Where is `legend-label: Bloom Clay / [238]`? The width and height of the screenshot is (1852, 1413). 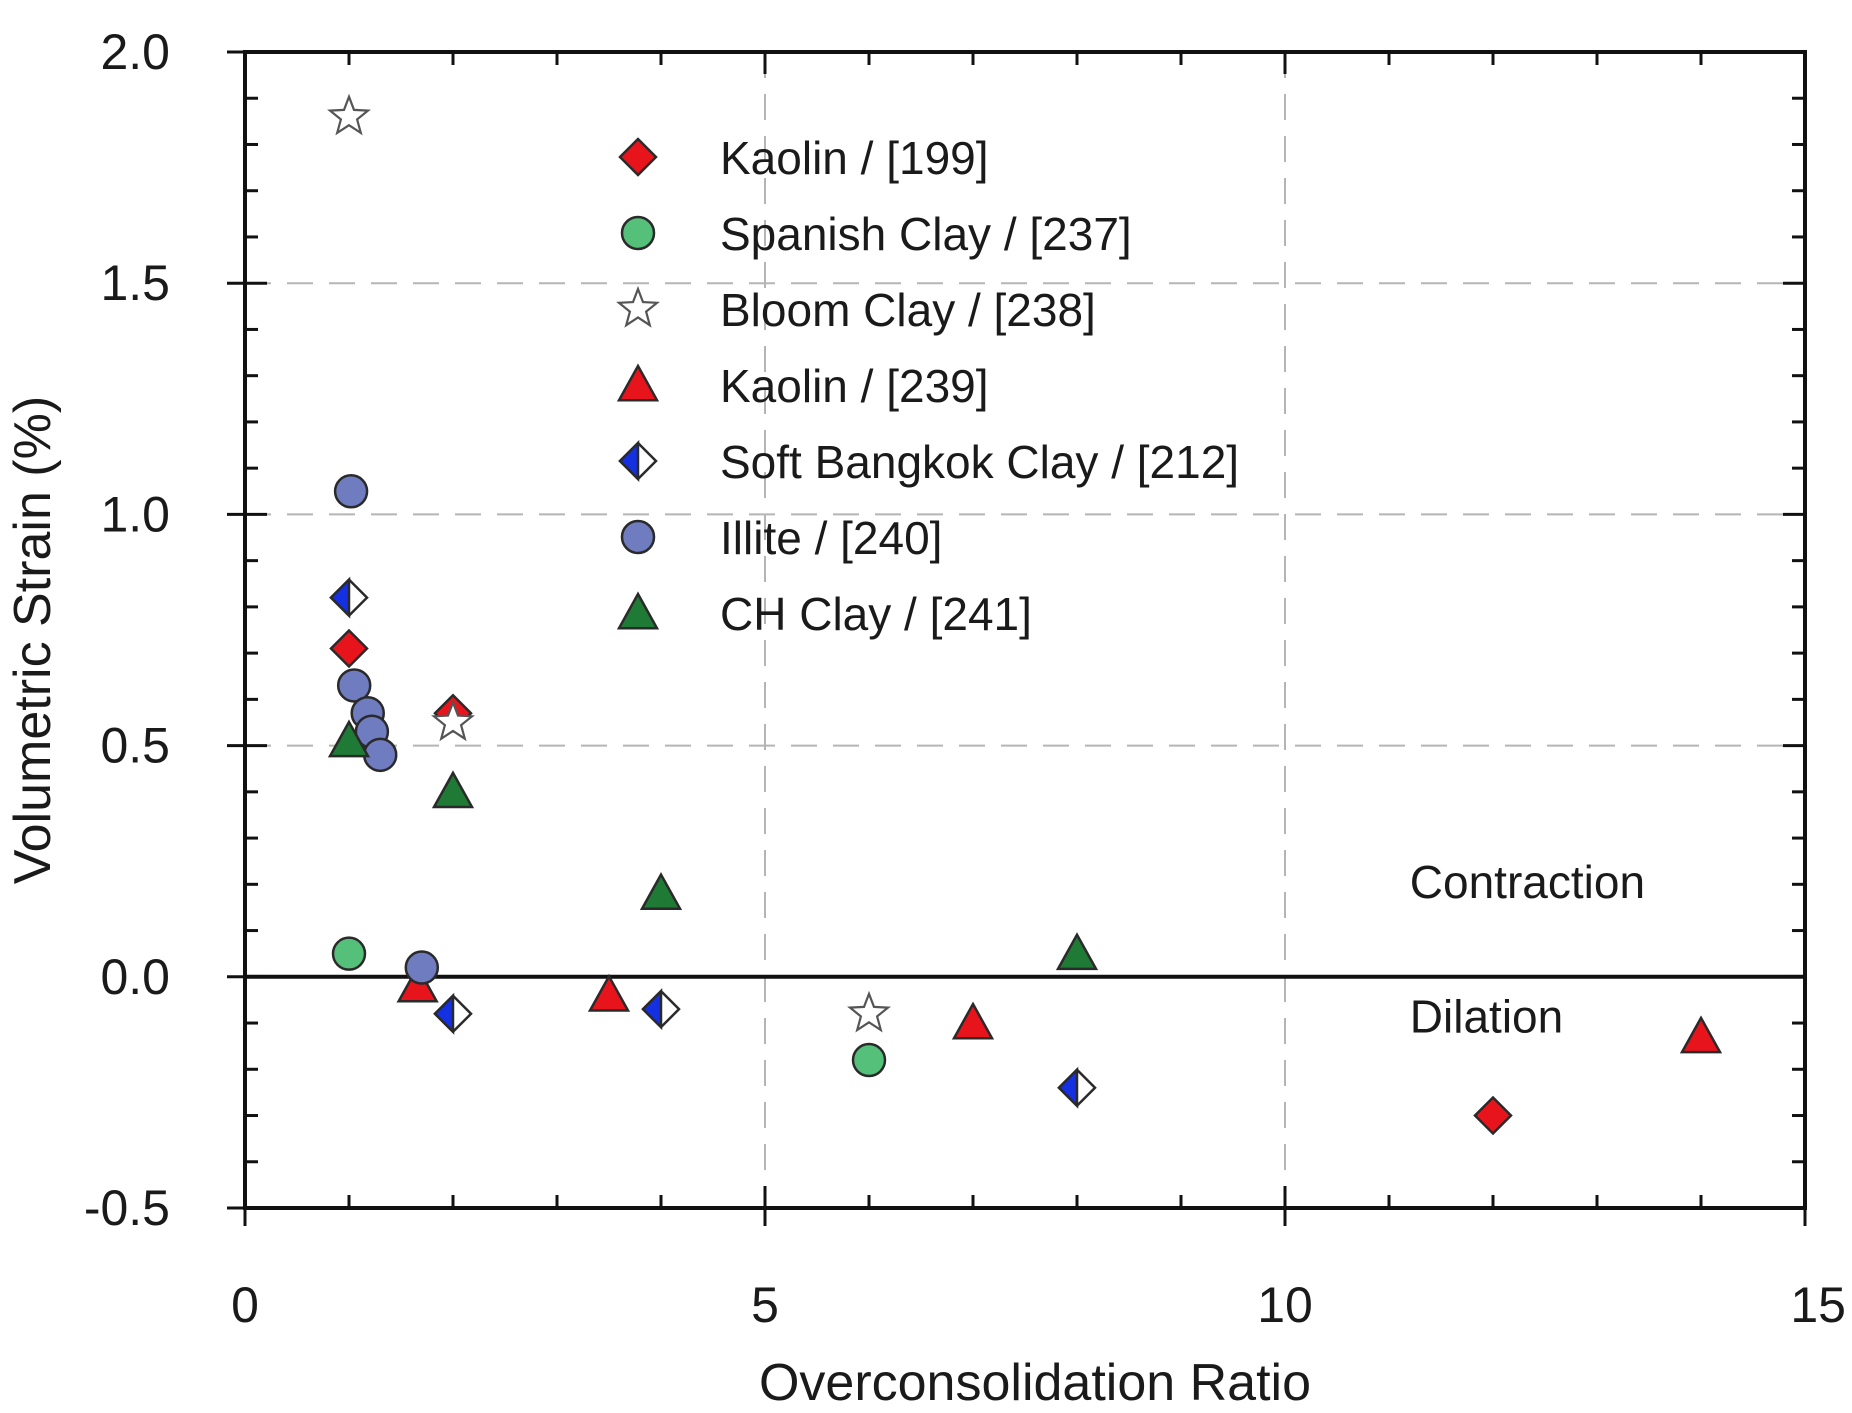
legend-label: Bloom Clay / [238] is located at coordinates (908, 310).